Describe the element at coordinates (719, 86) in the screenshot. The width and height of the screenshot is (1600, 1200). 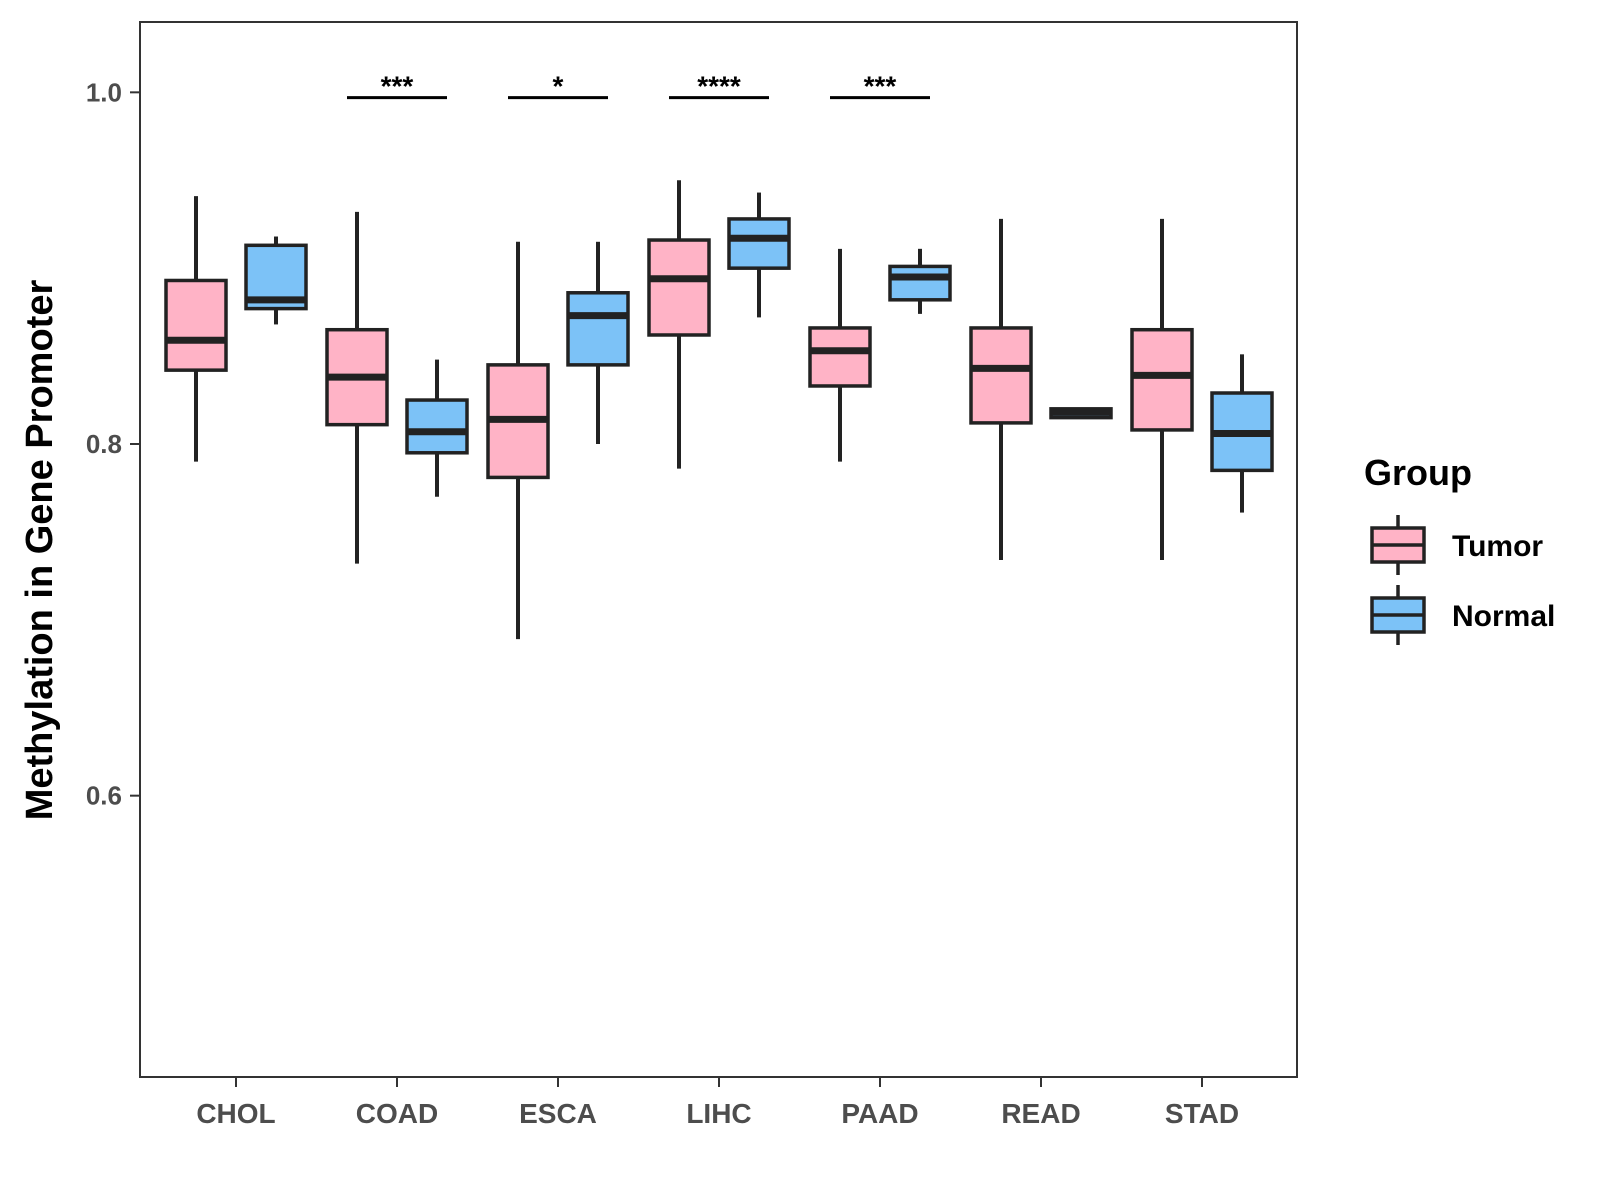
I see `significance-label: ****` at that location.